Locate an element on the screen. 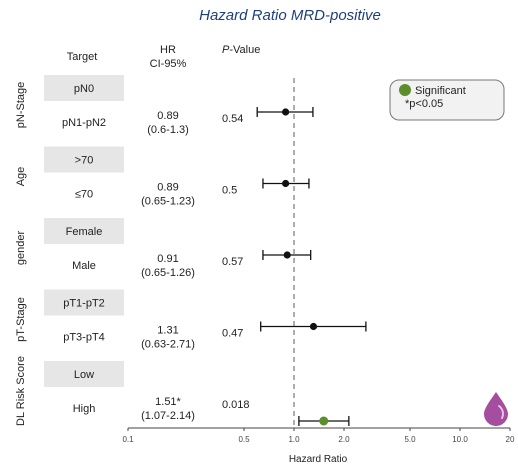  comparison-category-label: Male is located at coordinates (84, 266).